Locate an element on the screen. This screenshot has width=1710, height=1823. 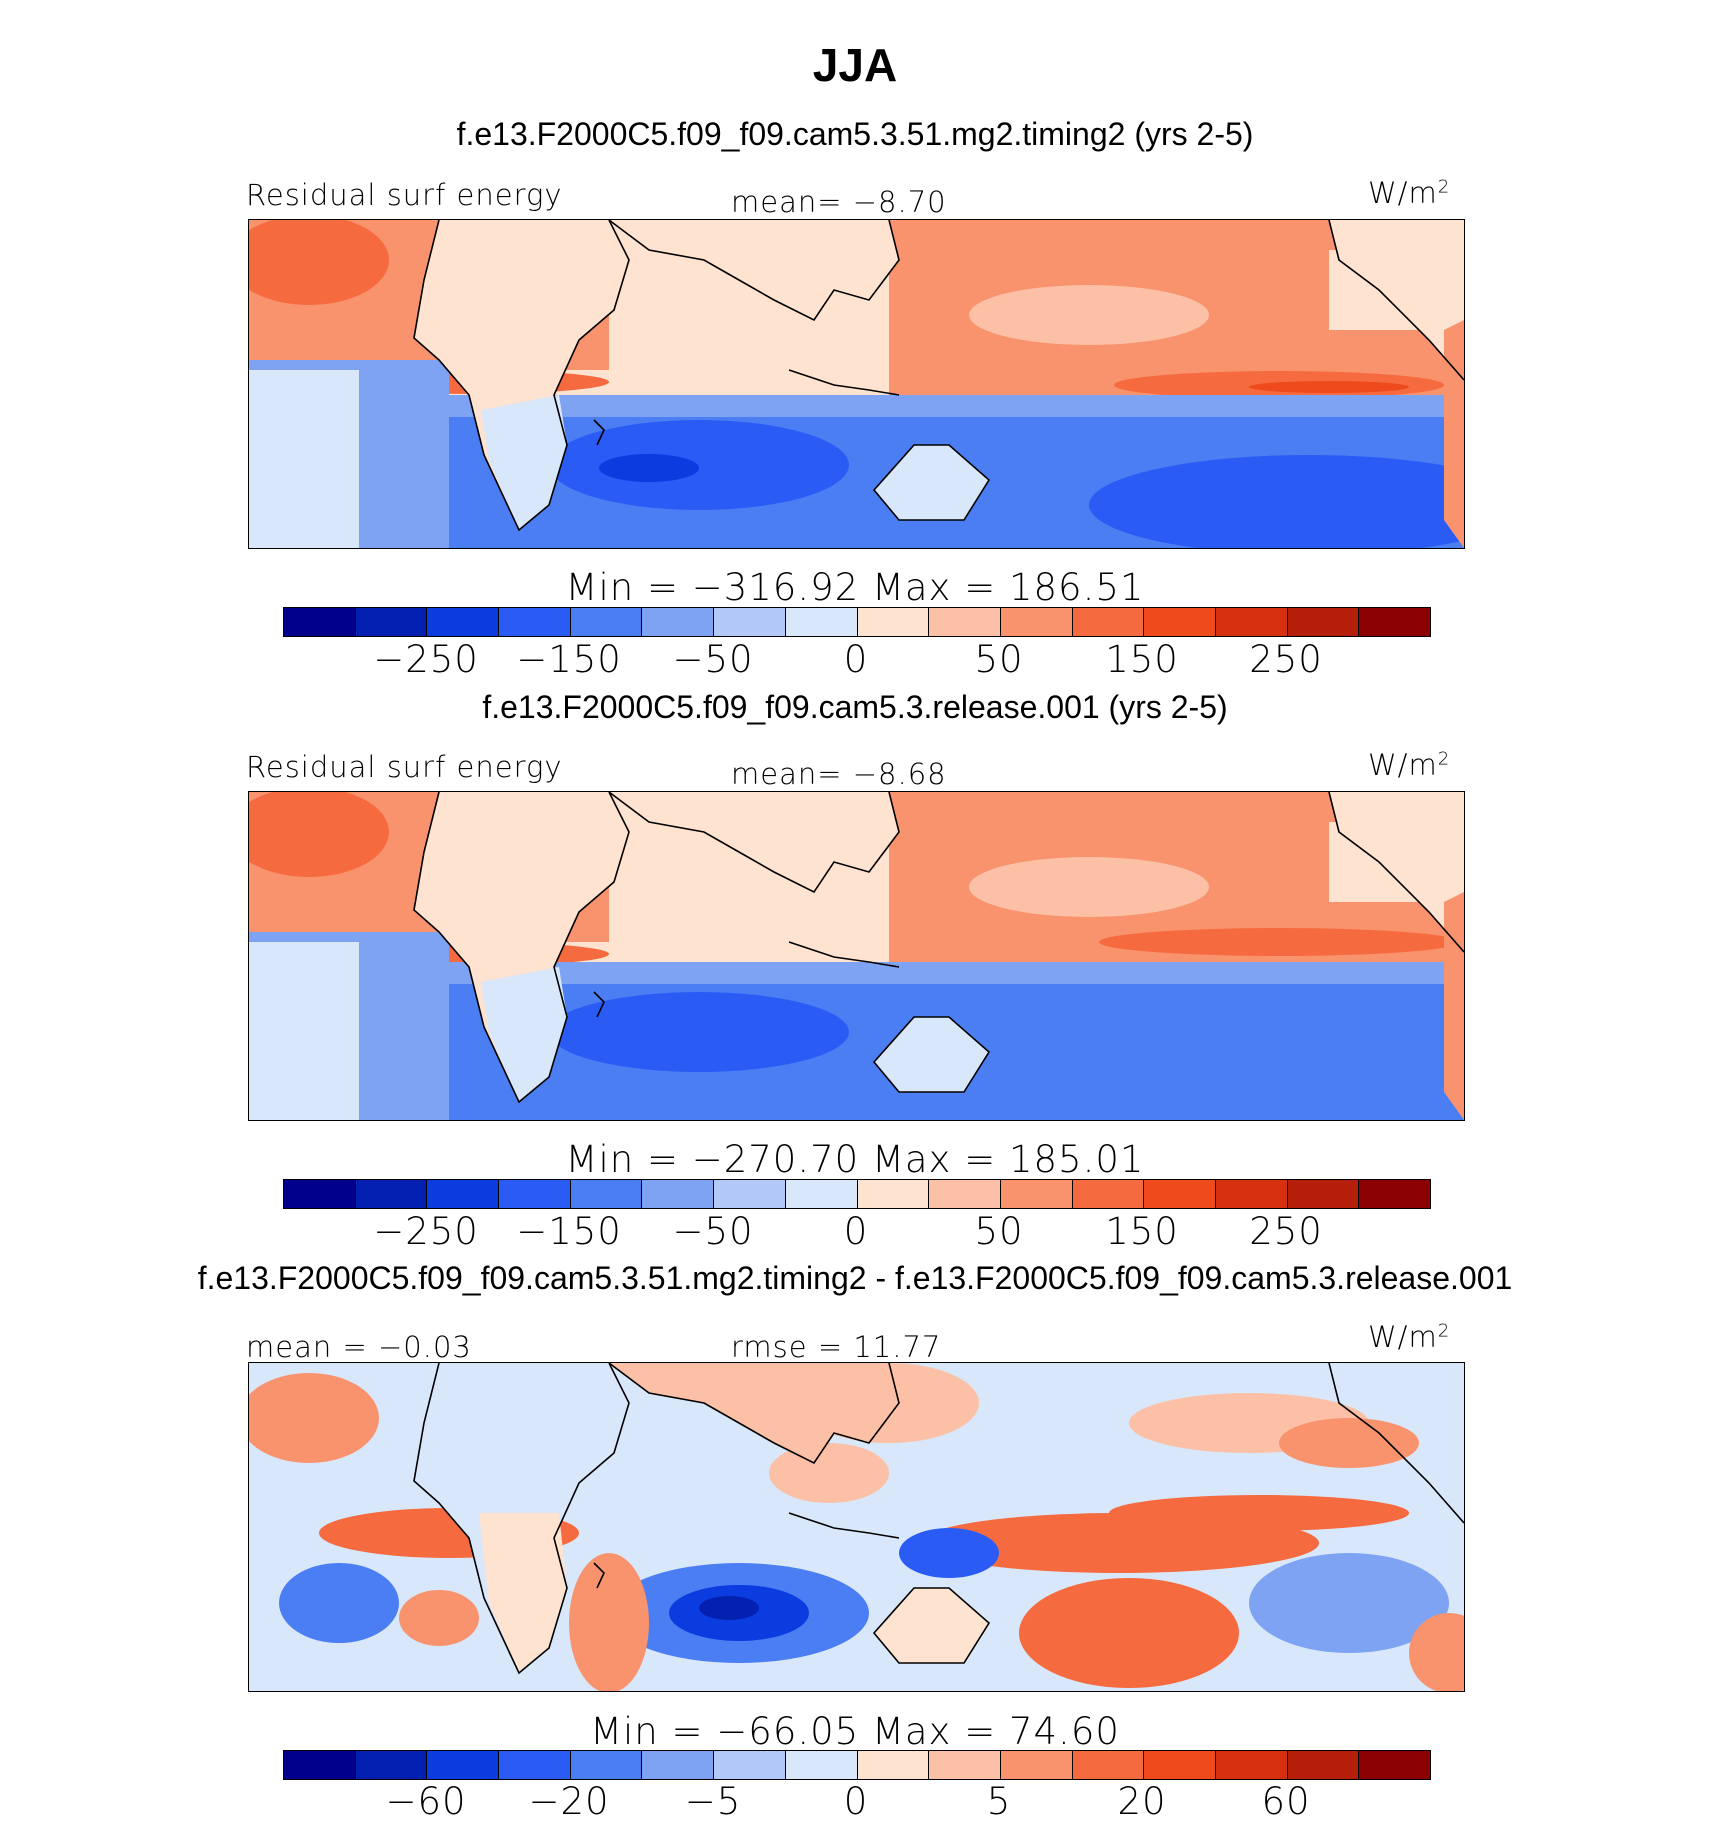
panel2-cbar-tick: 150 is located at coordinates (1142, 1231).